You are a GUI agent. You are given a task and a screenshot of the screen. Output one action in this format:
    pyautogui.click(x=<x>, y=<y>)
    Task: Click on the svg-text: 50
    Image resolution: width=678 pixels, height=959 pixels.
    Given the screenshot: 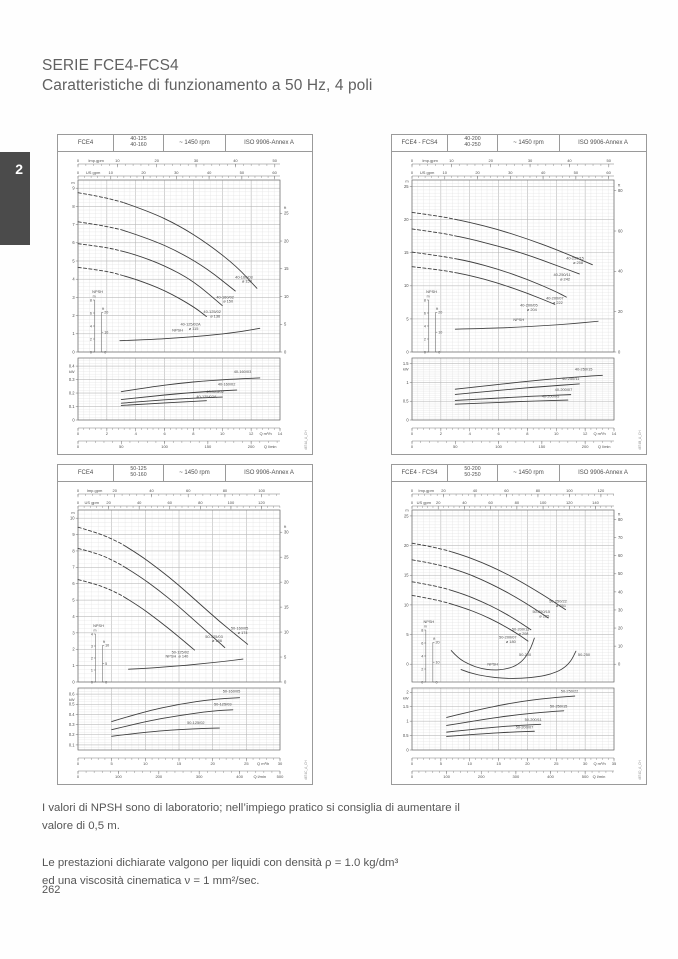 What is the action you would take?
    pyautogui.click(x=576, y=172)
    